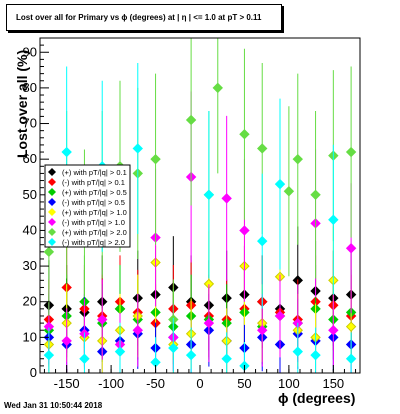 This screenshot has width=400, height=414. I want to click on footer-timestamp: Wed Jan 31 10:50:44 2018, so click(53, 405).